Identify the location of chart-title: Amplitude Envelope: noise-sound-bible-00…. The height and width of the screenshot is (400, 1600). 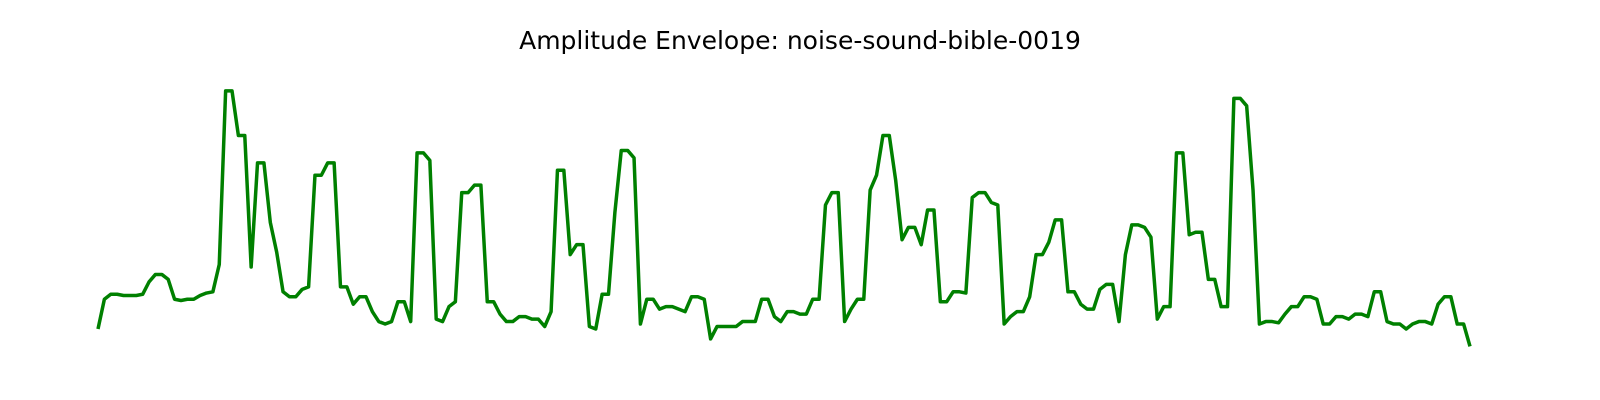
(800, 40).